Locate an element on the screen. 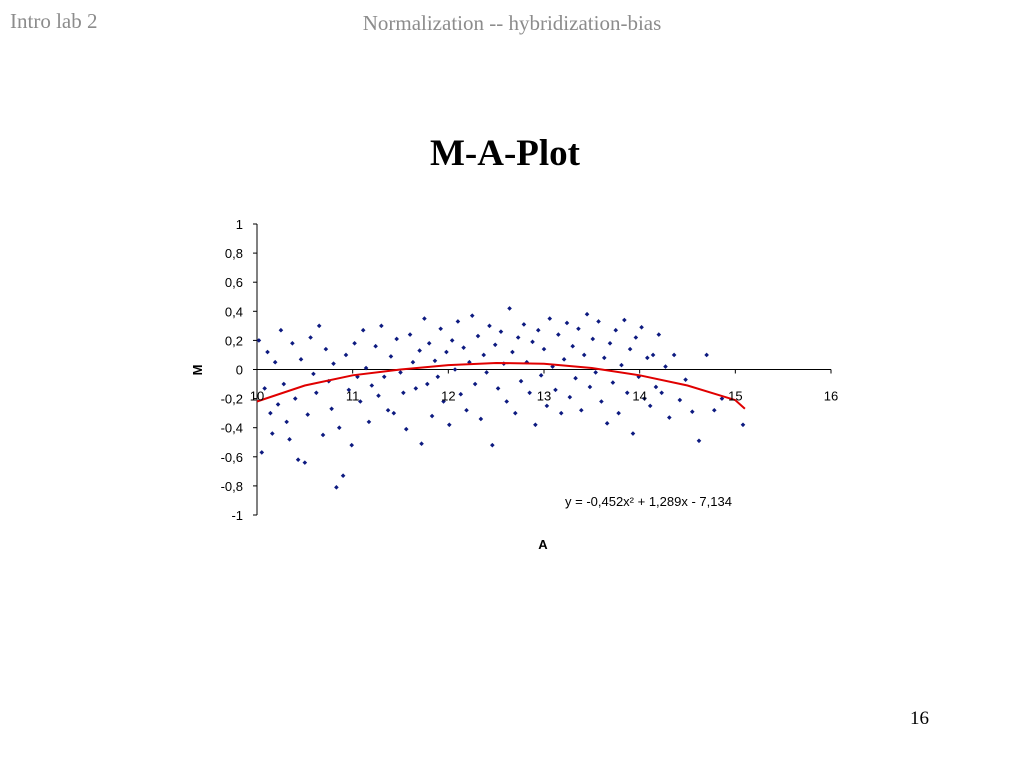  y-tick-labels: 1 0,8 0,6 0,4 0,2 0 -0,2 -0,4 -0,6 -0,8 -1 is located at coordinates (232, 370).